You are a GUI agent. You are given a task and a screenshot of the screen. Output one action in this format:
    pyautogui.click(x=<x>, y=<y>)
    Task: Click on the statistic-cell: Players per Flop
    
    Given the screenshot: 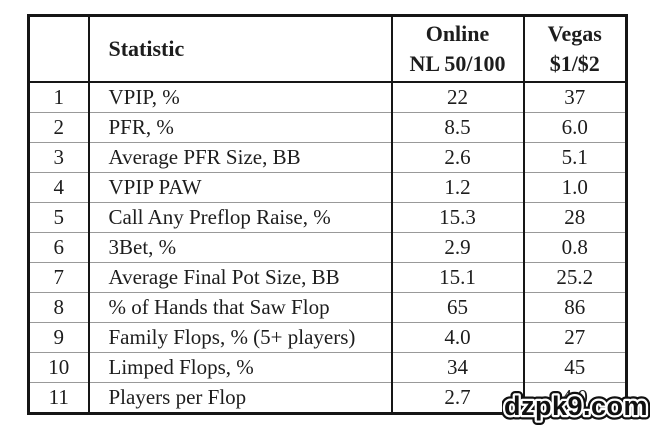 What is the action you would take?
    pyautogui.click(x=240, y=398)
    